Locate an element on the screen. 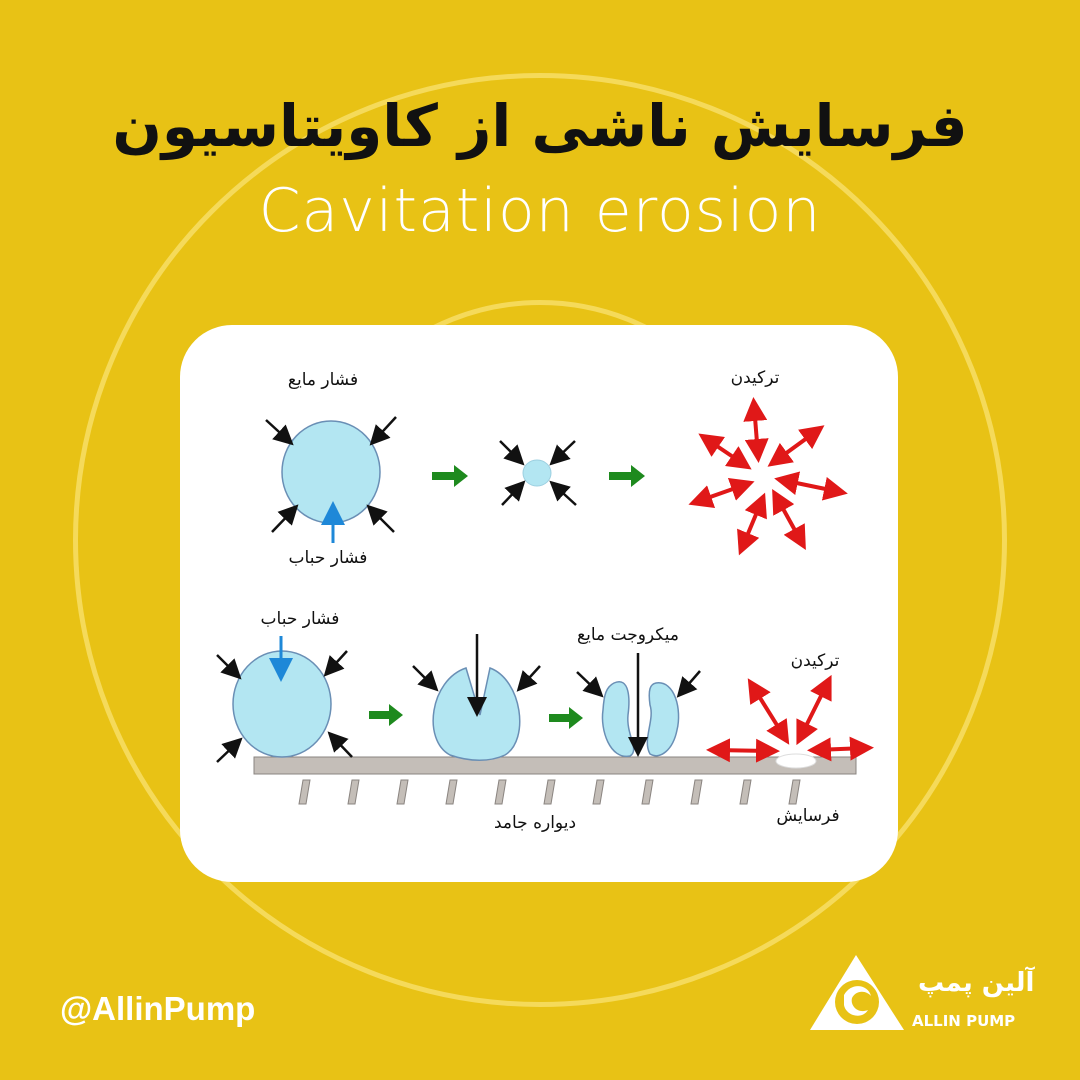 Image resolution: width=1080 pixels, height=1080 pixels. bubble-large is located at coordinates (331, 472).